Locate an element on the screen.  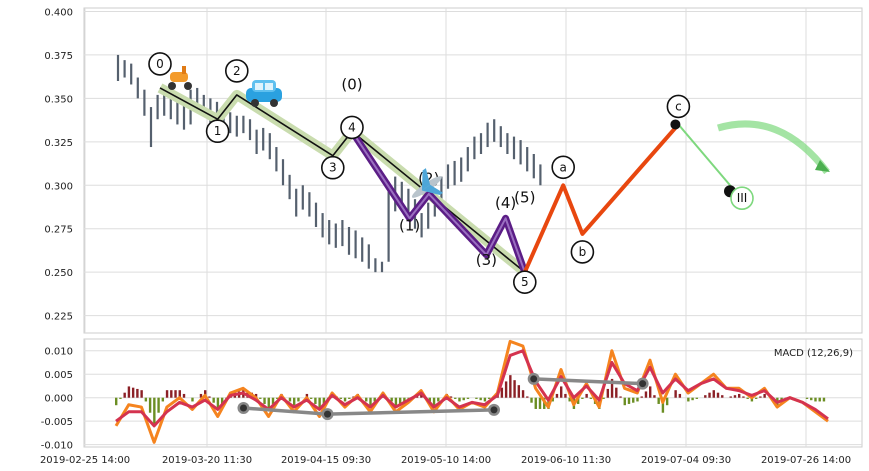
projection-arrow-head is located at coordinates (822, 166).